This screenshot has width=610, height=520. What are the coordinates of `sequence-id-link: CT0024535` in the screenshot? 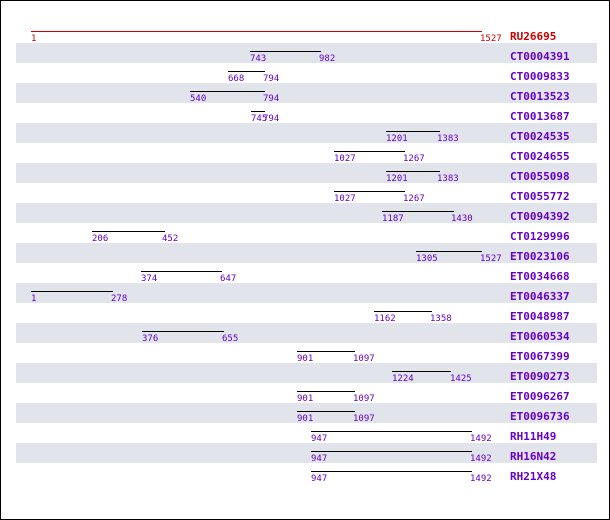 It's located at (540, 136).